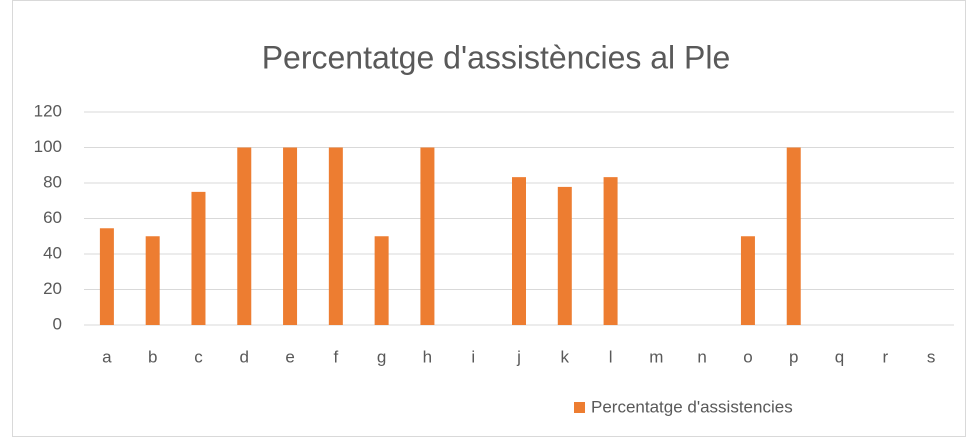 The image size is (969, 438). Describe the element at coordinates (885, 356) in the screenshot. I see `x-tick-label: r` at that location.